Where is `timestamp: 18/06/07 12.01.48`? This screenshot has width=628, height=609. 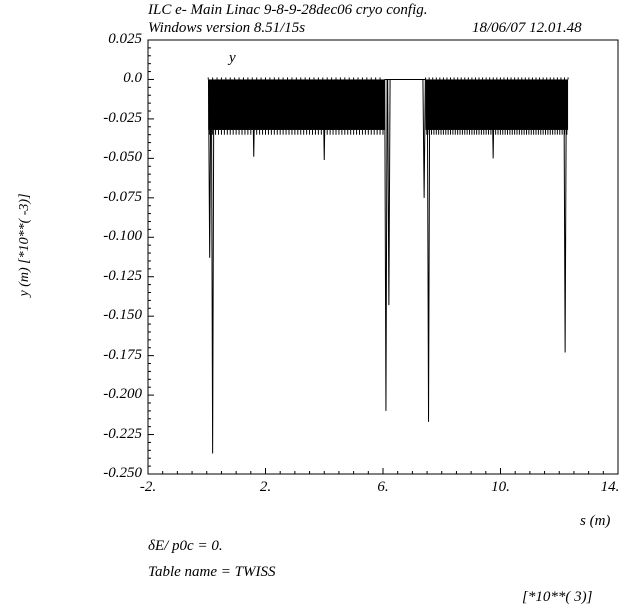 timestamp: 18/06/07 12.01.48 is located at coordinates (527, 28).